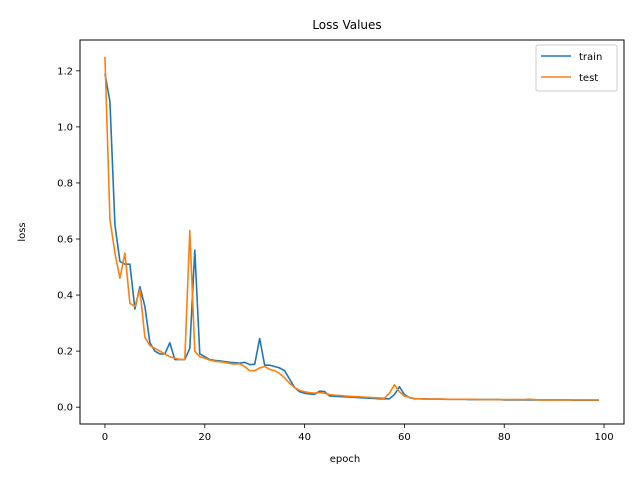 The image size is (640, 480). What do you see at coordinates (65, 408) in the screenshot?
I see `y-tick-label: 0.0` at bounding box center [65, 408].